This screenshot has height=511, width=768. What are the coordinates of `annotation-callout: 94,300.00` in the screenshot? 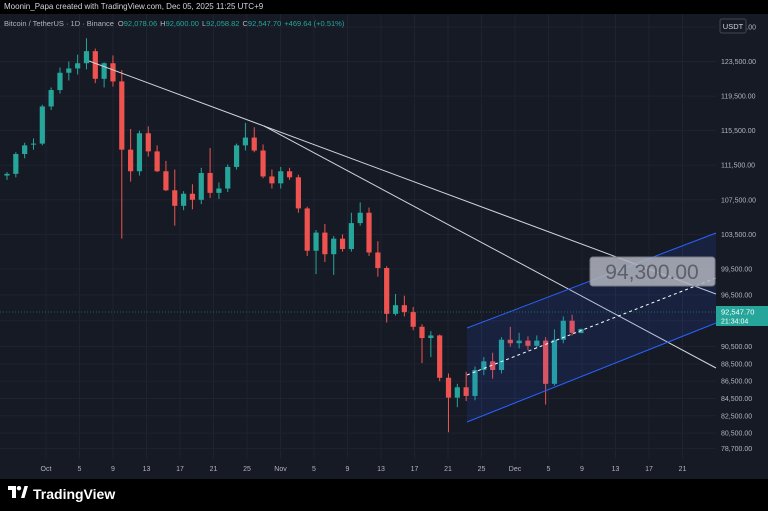 It's located at (652, 271).